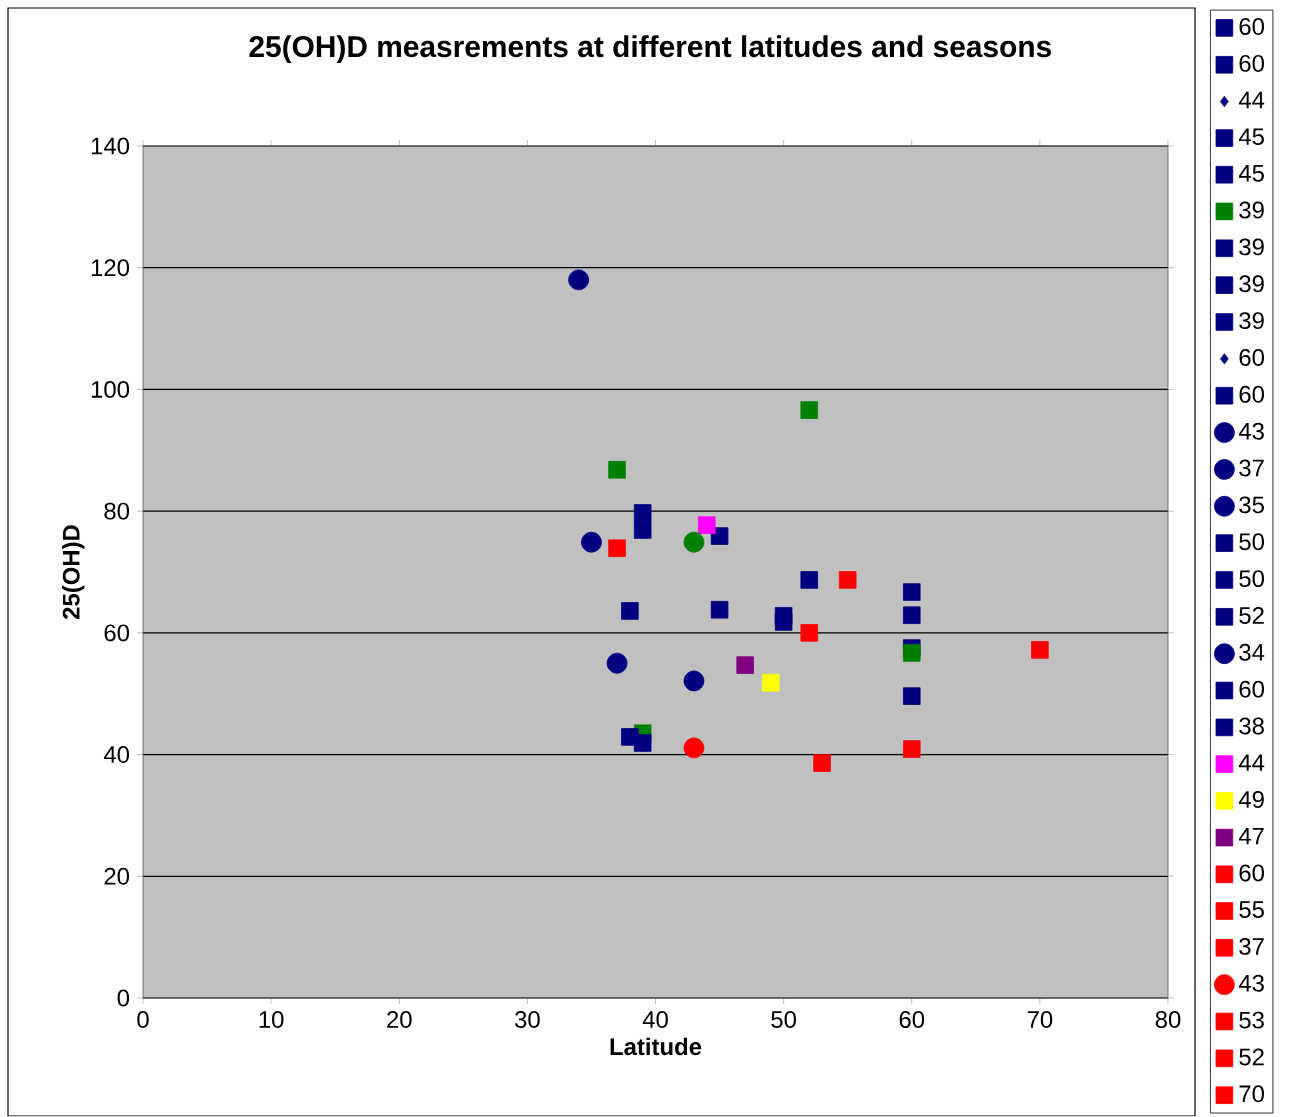 Image resolution: width=1298 pixels, height=1117 pixels. What do you see at coordinates (527, 1020) in the screenshot?
I see `x-tick-label: 30` at bounding box center [527, 1020].